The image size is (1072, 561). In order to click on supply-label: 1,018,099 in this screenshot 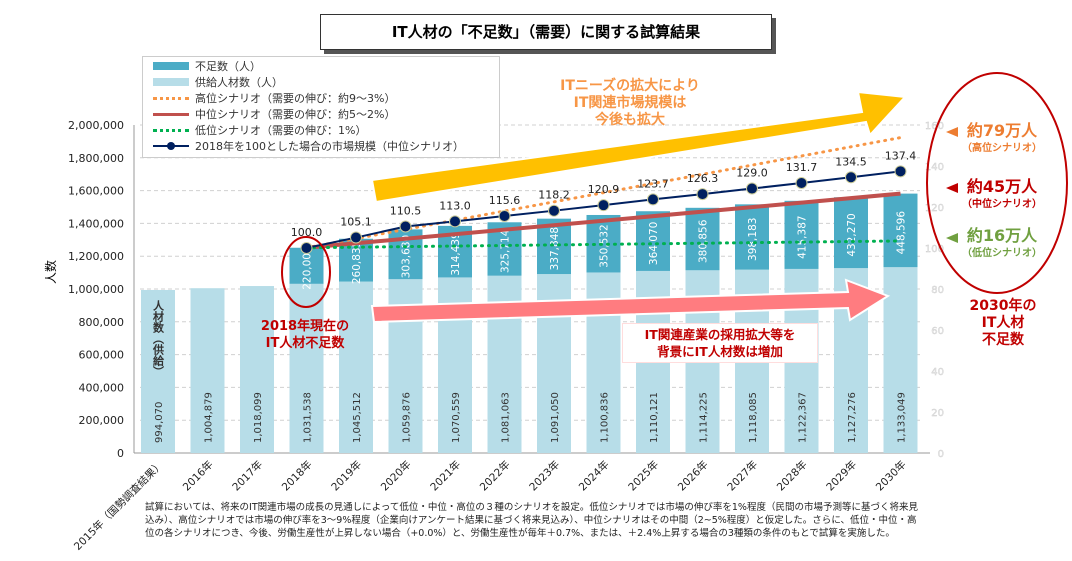, I will do `click(258, 417)`.